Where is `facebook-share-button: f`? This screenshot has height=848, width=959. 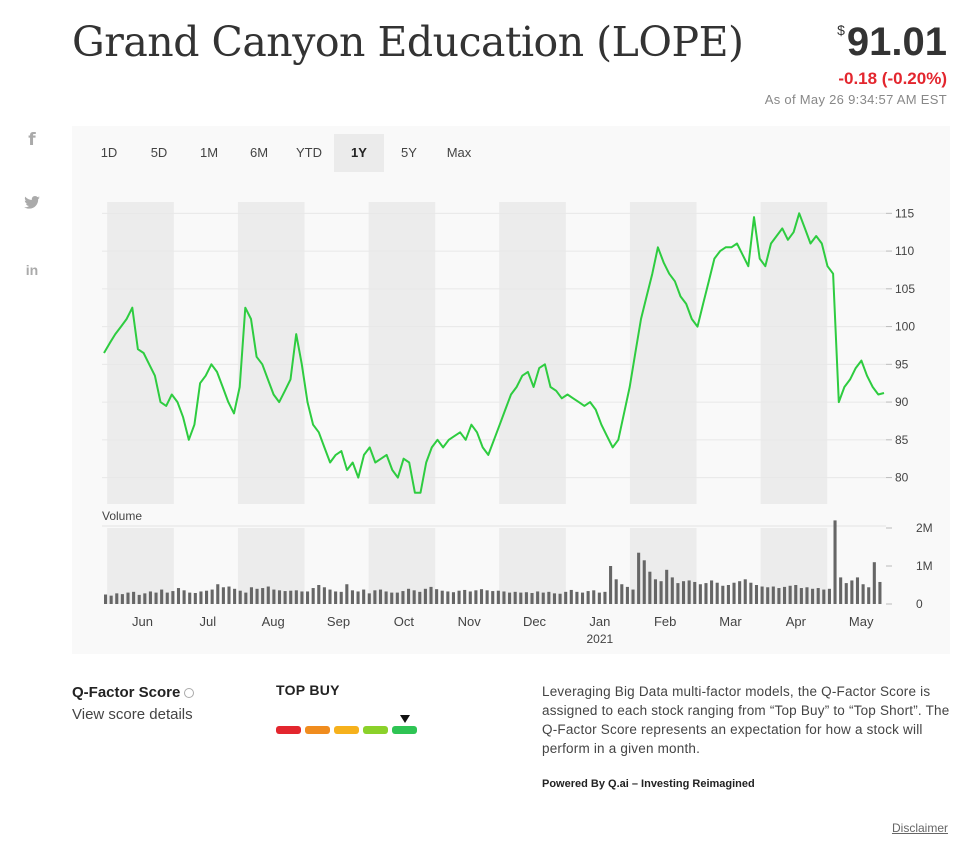
facebook-share-button: f is located at coordinates (32, 140).